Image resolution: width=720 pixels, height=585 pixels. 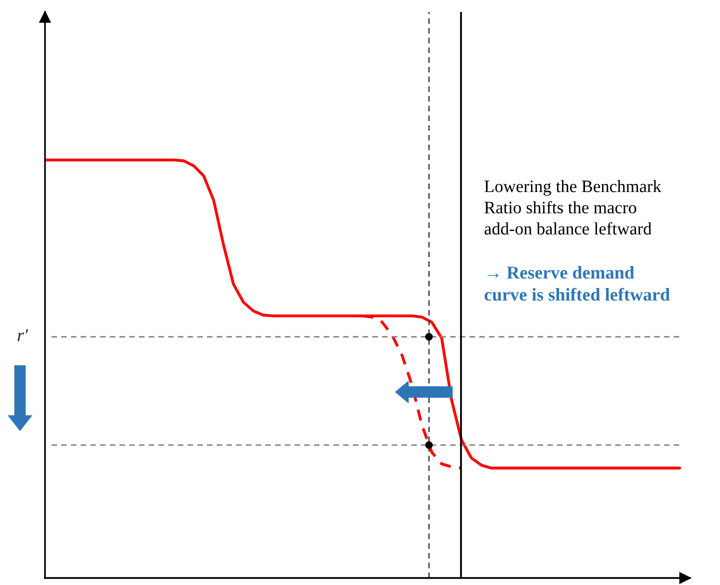 I want to click on annotation: → Reserve demand curve is shifted leftward, so click(x=577, y=283).